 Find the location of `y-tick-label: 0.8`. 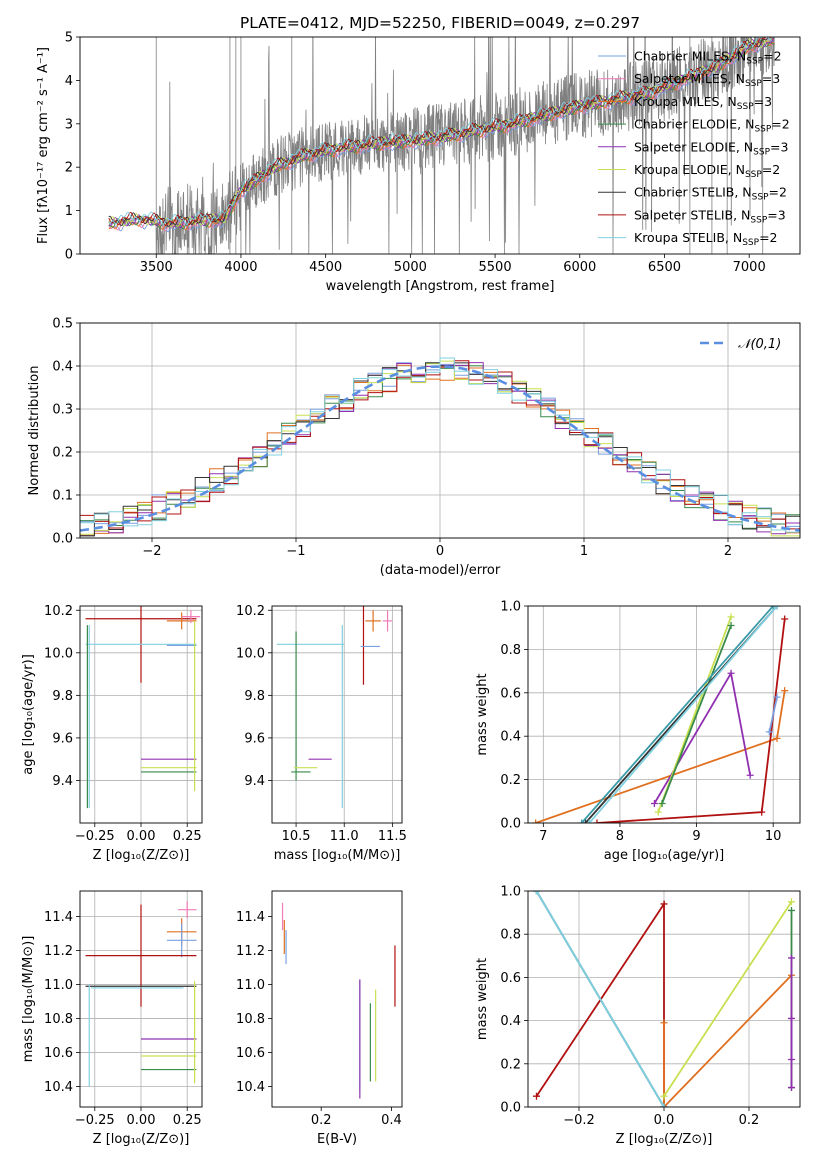

y-tick-label: 0.8 is located at coordinates (510, 935).